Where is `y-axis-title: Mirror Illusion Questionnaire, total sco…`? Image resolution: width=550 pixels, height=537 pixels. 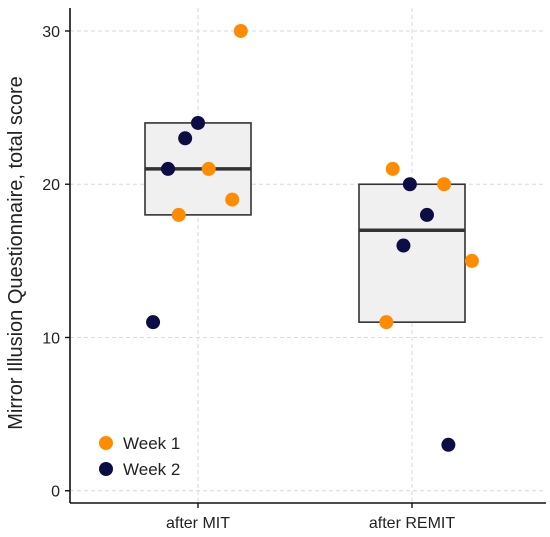
y-axis-title: Mirror Illusion Questionnaire, total sco… is located at coordinates (16, 252).